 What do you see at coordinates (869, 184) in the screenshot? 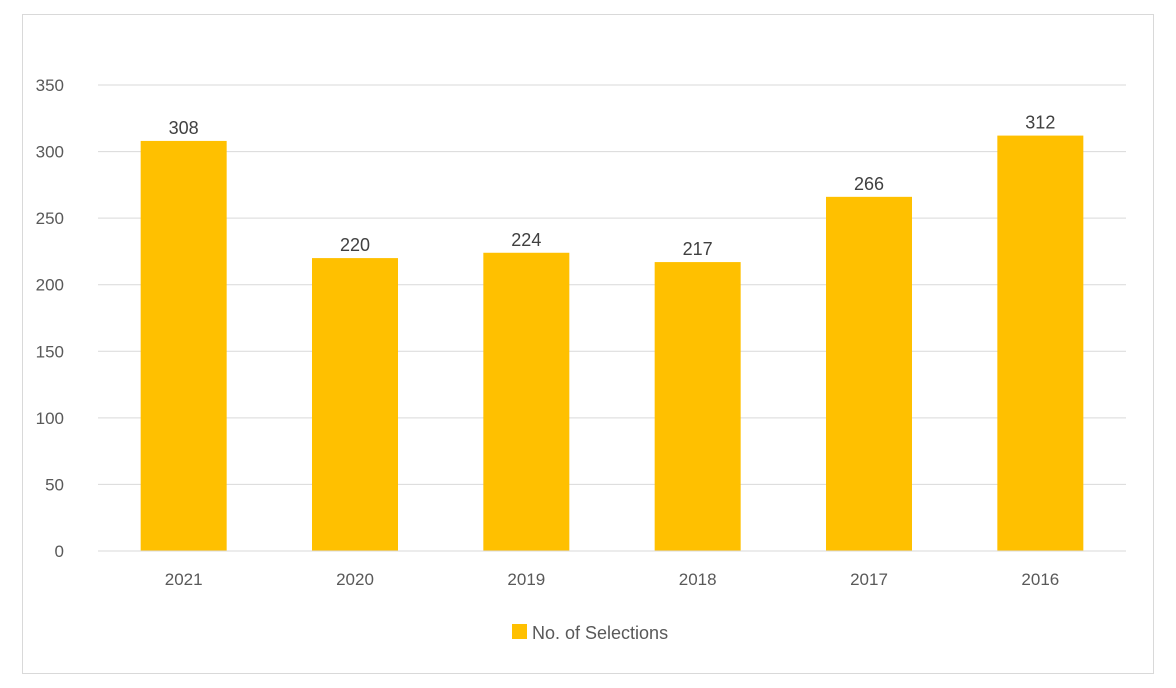
I see `data-label-2017: 266` at bounding box center [869, 184].